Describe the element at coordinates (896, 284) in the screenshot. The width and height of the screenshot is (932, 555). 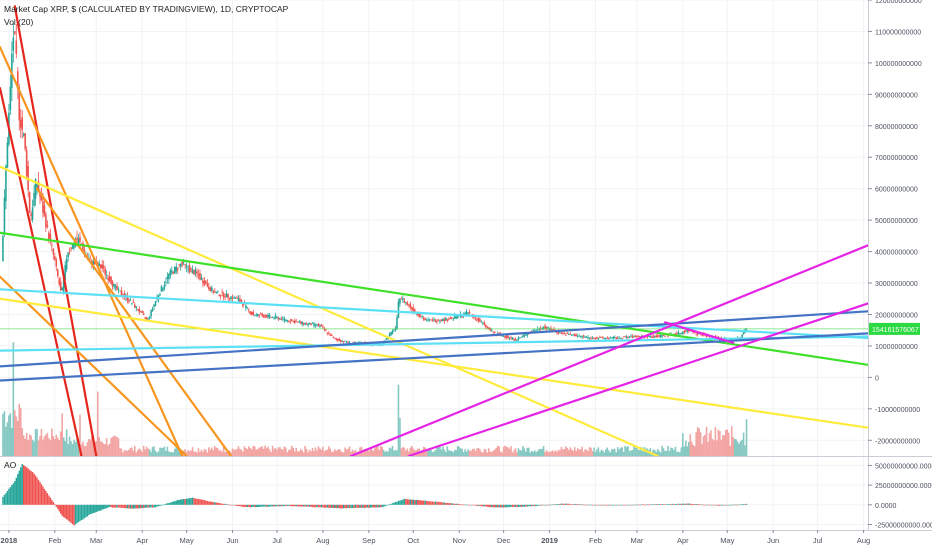
I see `y-tick-label: 30000000000` at that location.